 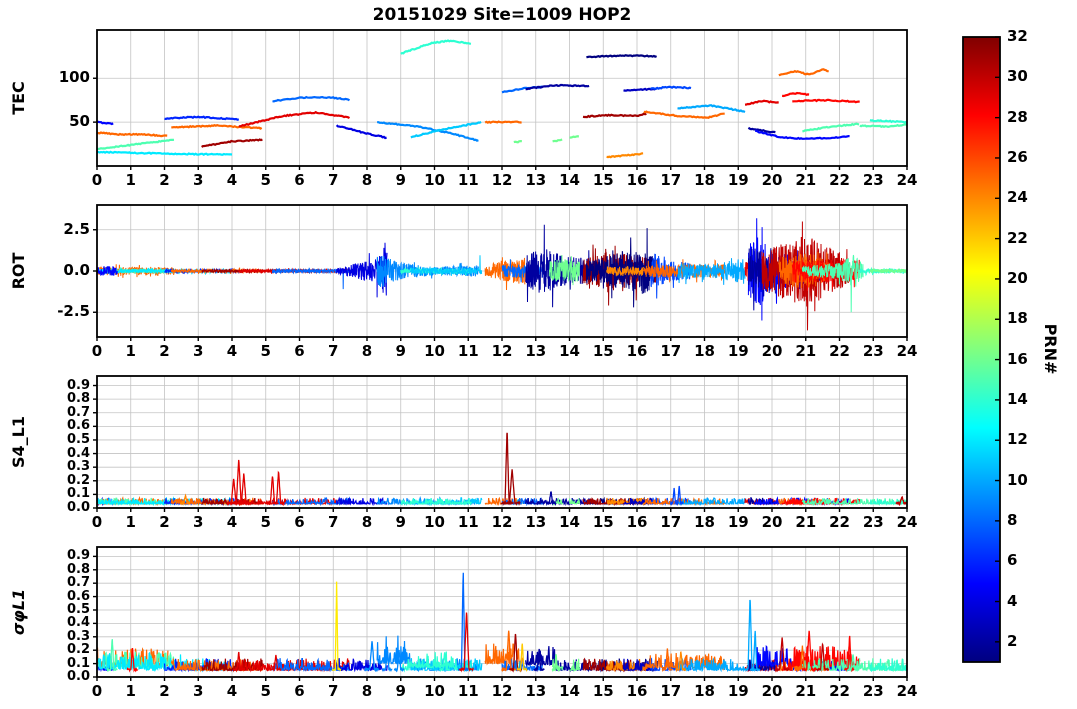 What do you see at coordinates (78, 399) in the screenshot?
I see `y-tick-label: 0.8` at bounding box center [78, 399].